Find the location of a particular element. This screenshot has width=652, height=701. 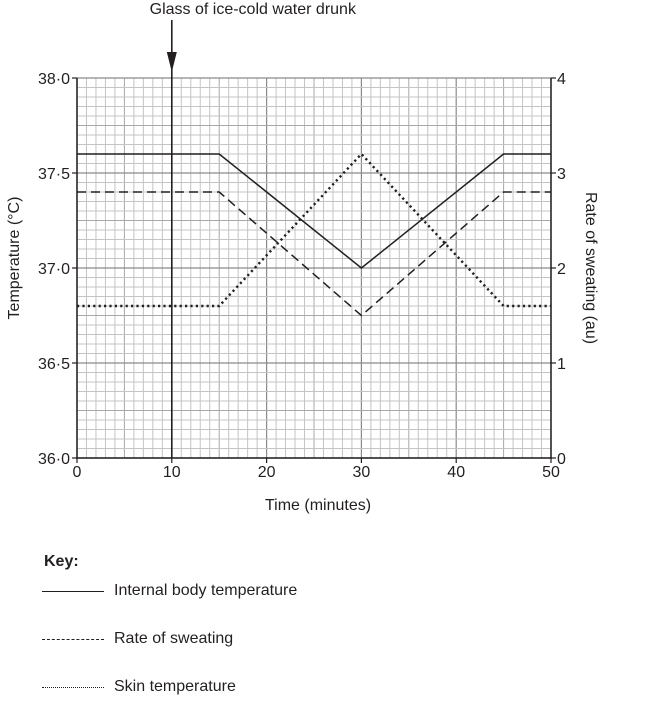

right-tick-label: 4 is located at coordinates (561, 79).